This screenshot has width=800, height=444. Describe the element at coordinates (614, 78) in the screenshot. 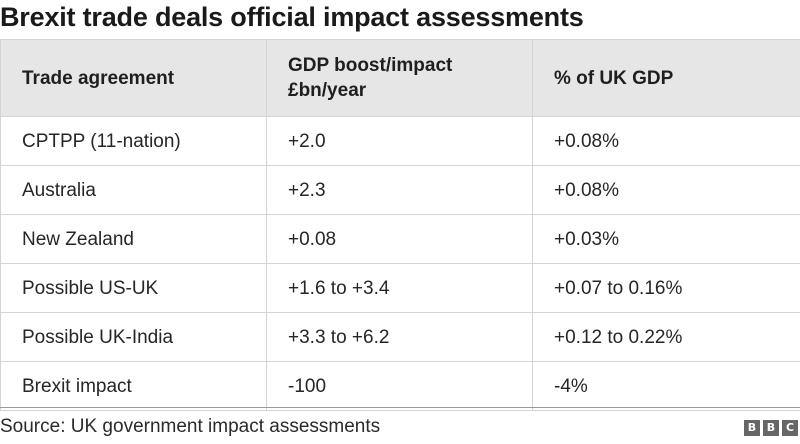

I see `column-header-line: % of UK GDP` at that location.